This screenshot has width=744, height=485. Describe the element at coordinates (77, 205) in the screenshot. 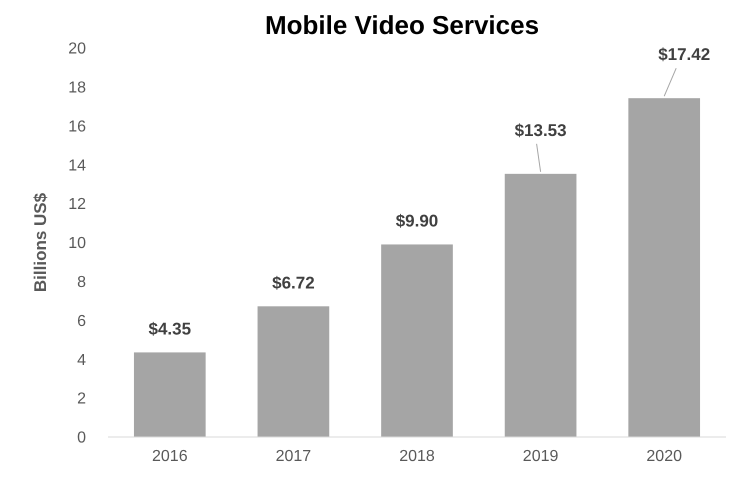

I see `y-tick-label: 12` at that location.